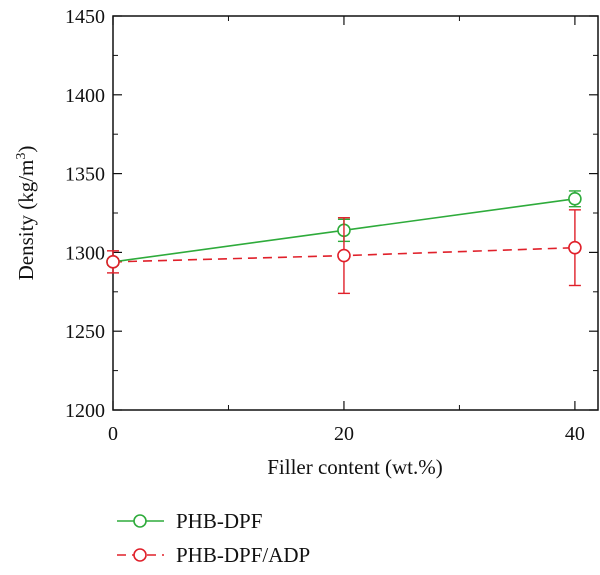 This screenshot has height=575, width=600. I want to click on x-tick-label: 20, so click(344, 434).